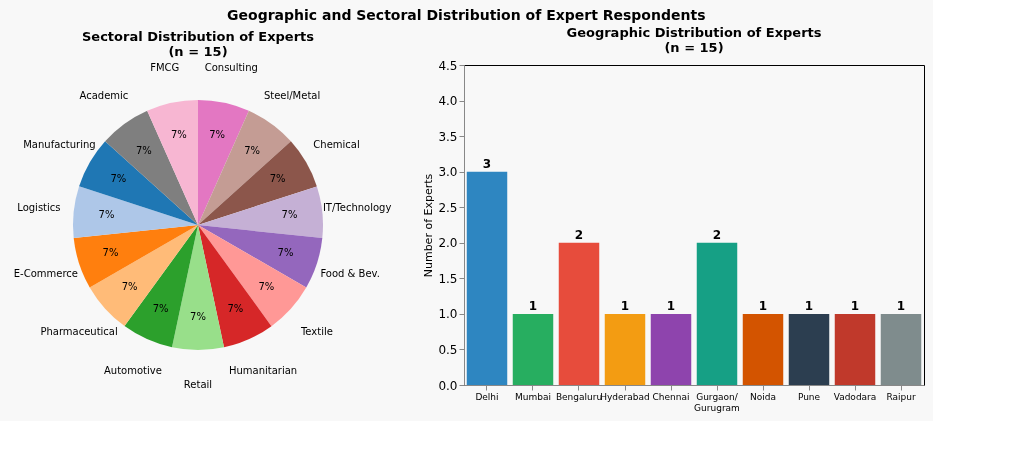  Describe the element at coordinates (104, 95) in the screenshot. I see `slice-label: Academic` at that location.